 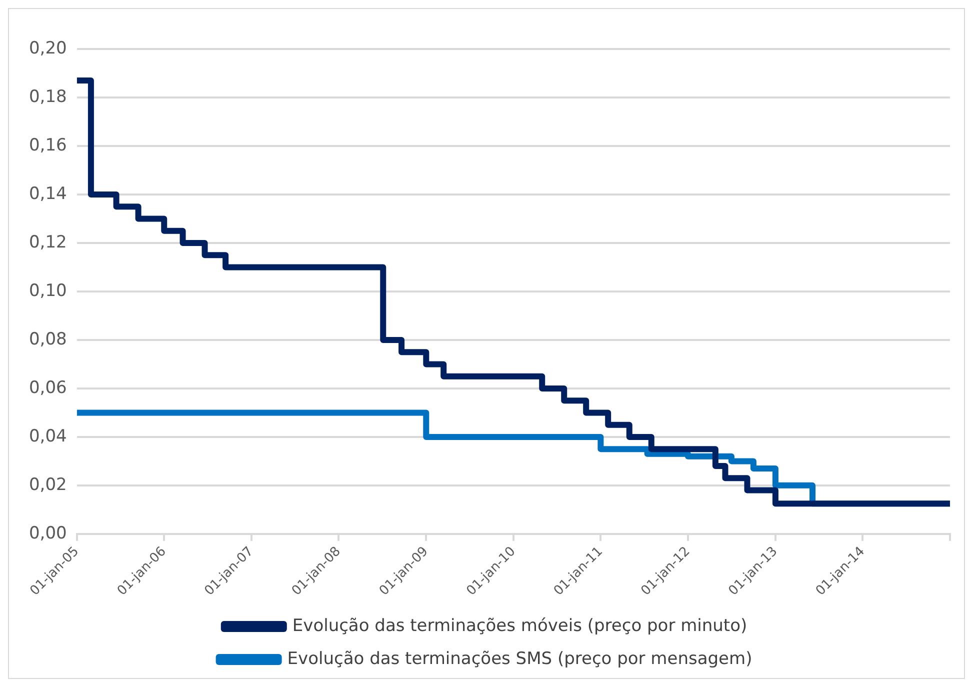 What do you see at coordinates (519, 658) in the screenshot?
I see `legend-label: Evolução das terminações SMS (preço por mensagem)` at bounding box center [519, 658].